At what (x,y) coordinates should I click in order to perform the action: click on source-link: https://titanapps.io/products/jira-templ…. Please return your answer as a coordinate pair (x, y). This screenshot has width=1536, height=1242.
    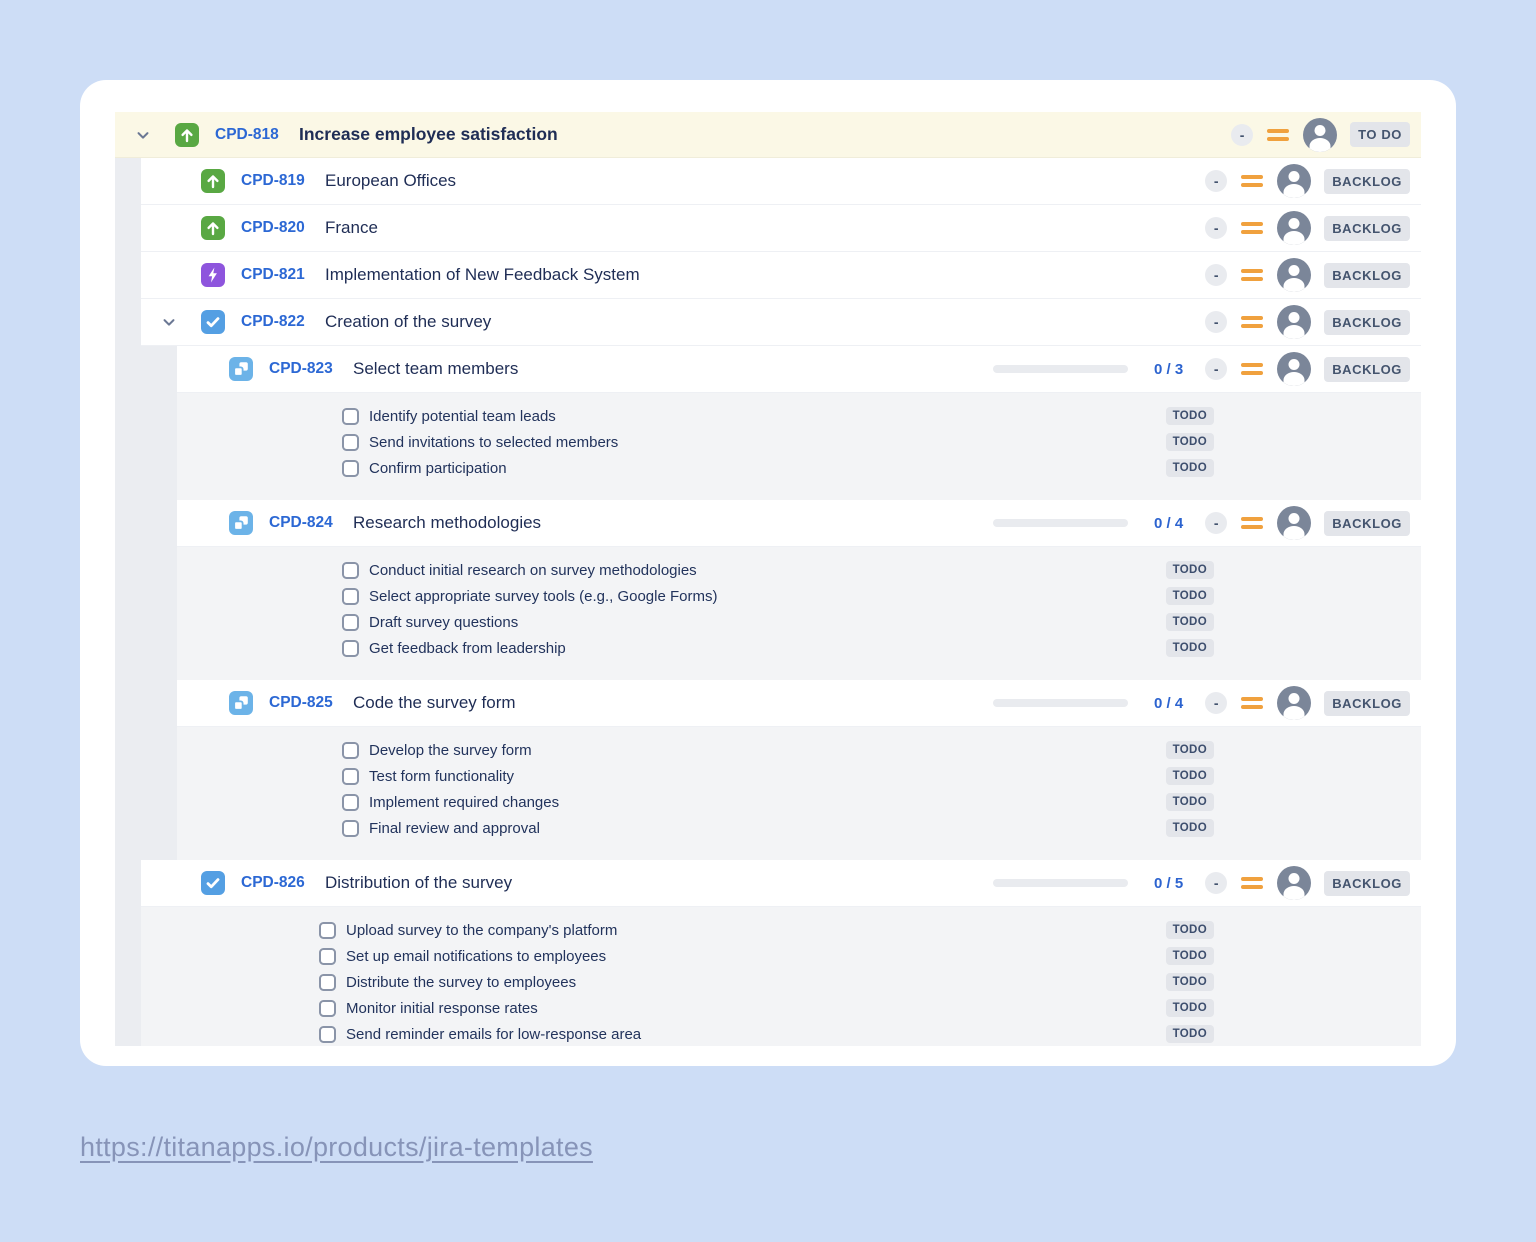
    Looking at the image, I should click on (336, 1147).